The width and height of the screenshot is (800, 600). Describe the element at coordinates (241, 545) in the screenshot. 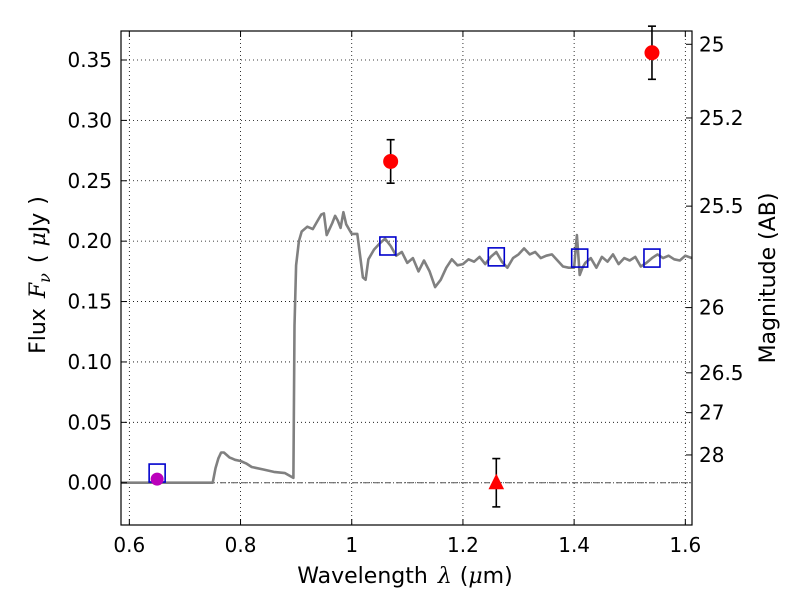

I see `x-tick-label: 0.8` at that location.